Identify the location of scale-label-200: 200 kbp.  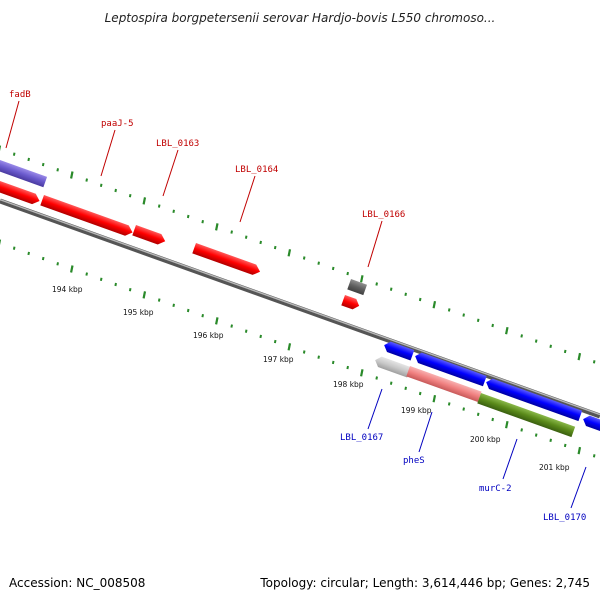
(485, 439).